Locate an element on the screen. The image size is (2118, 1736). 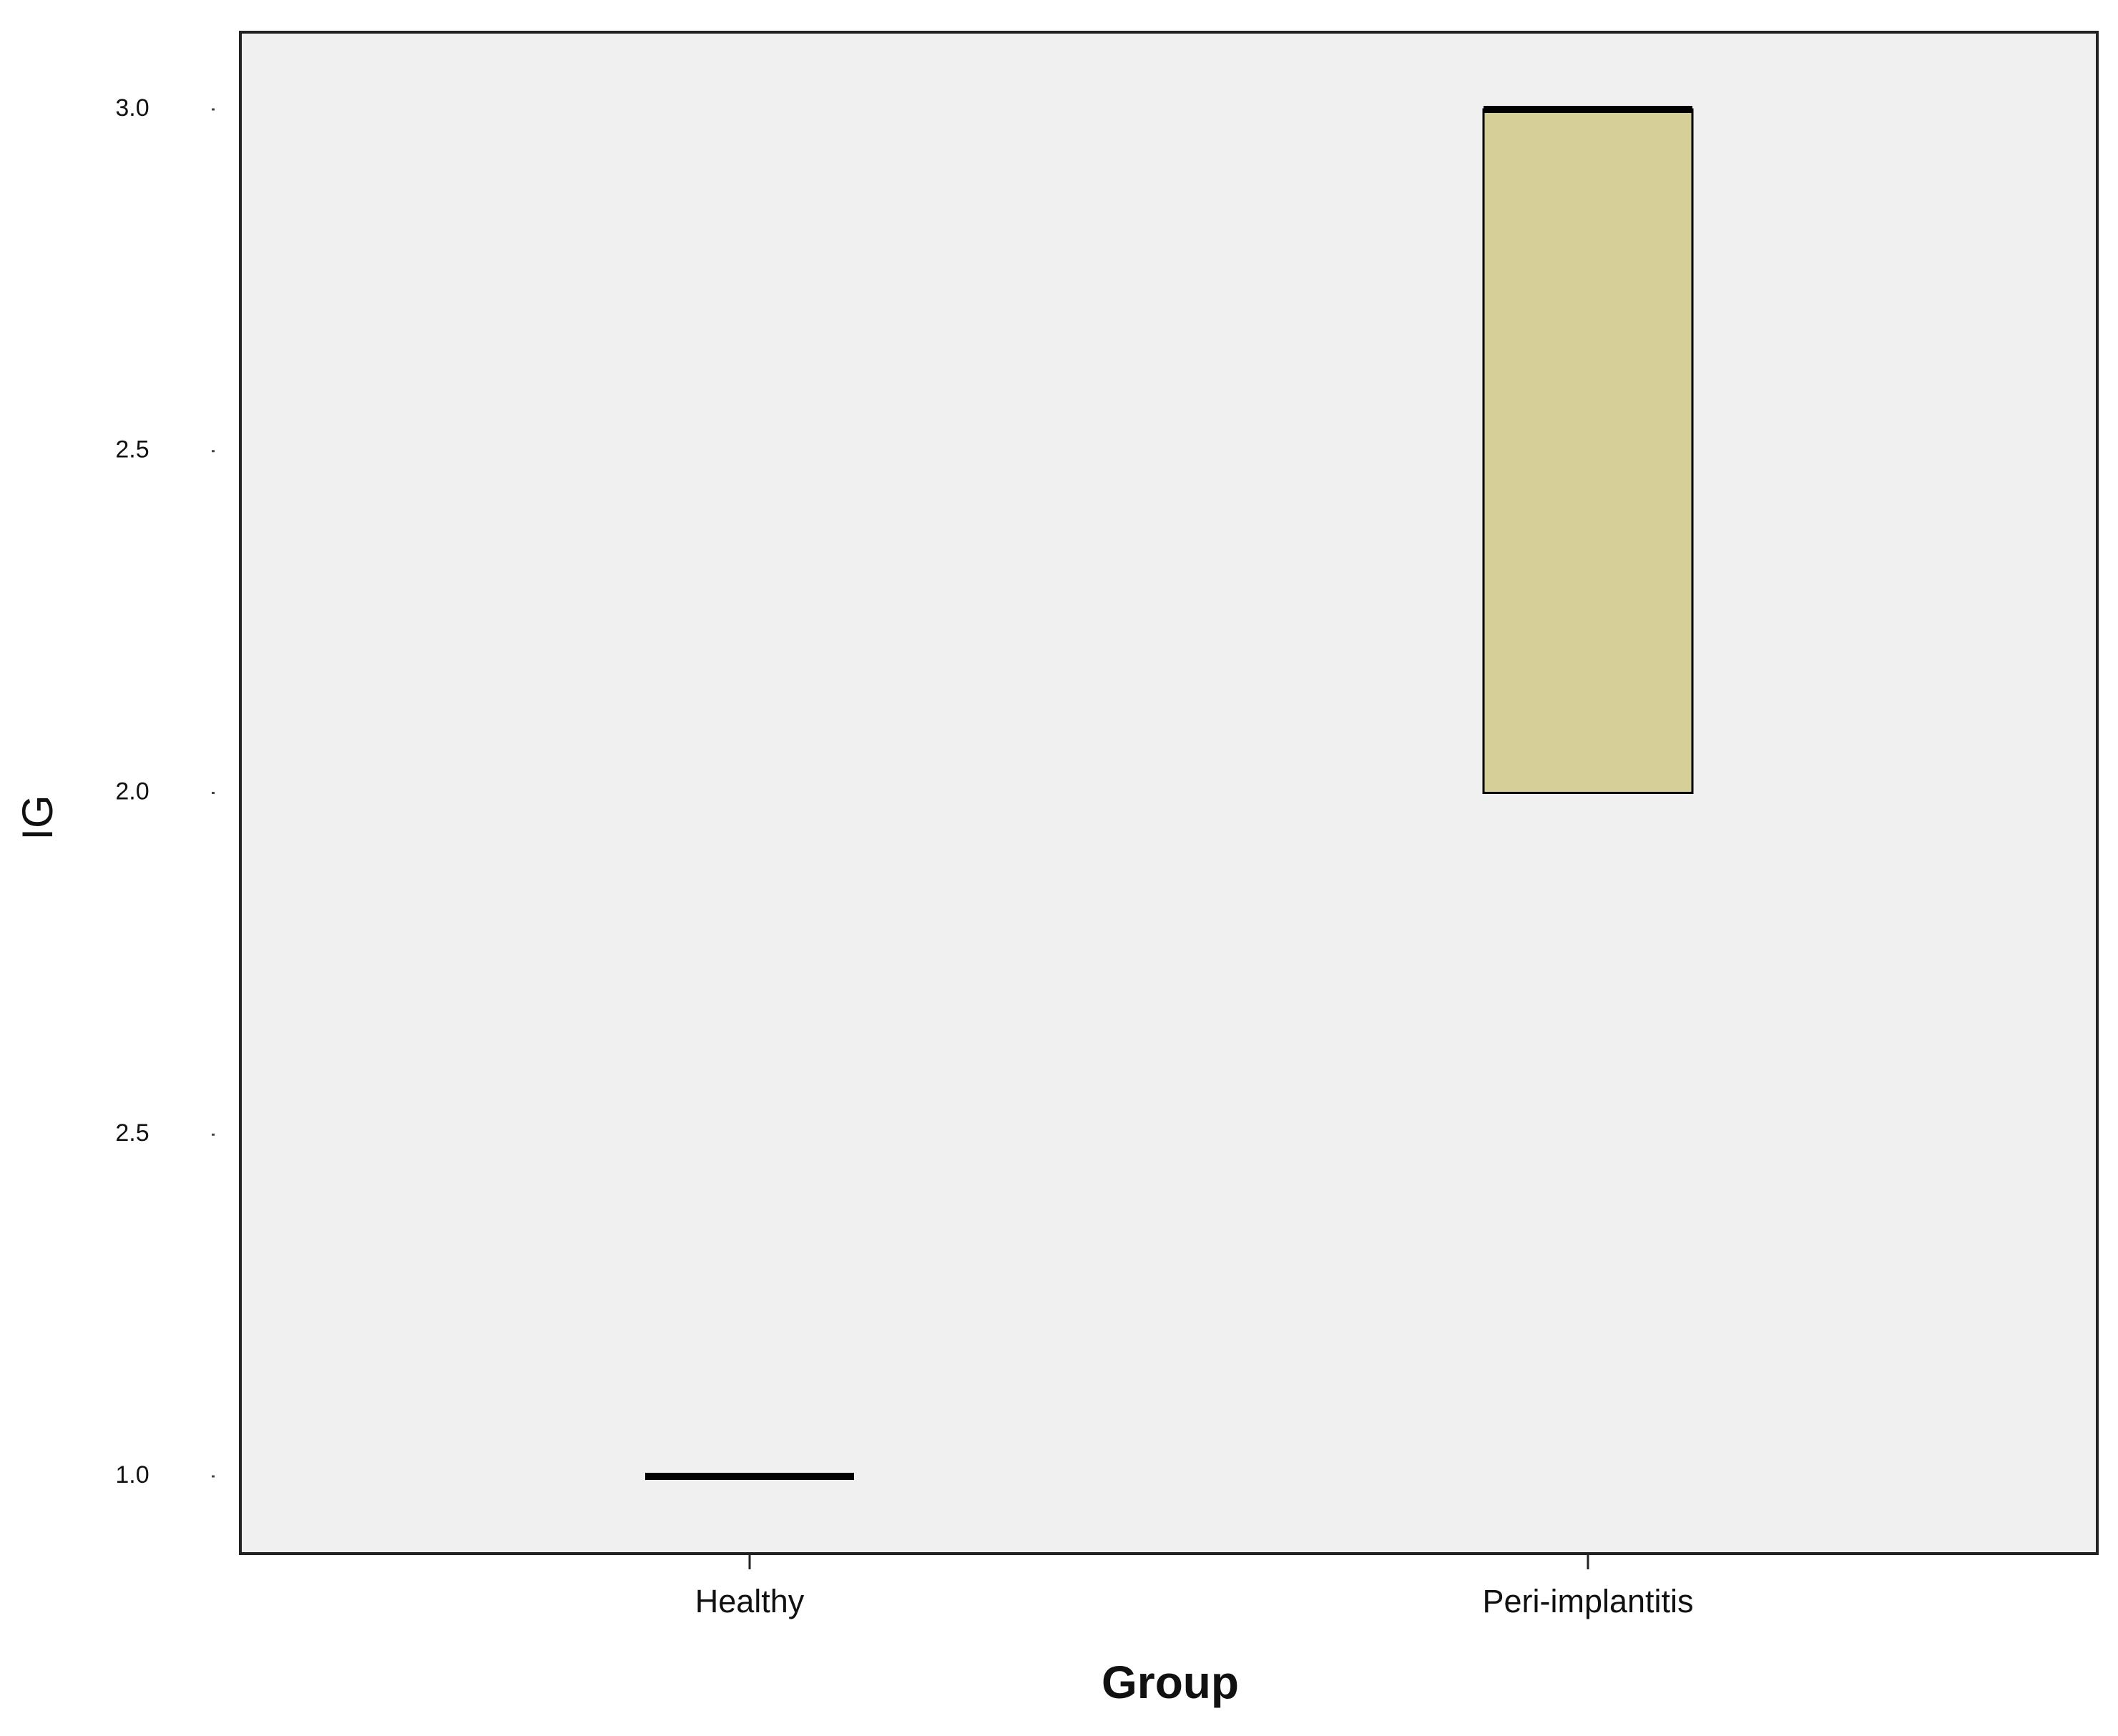
box is located at coordinates (1588, 451).